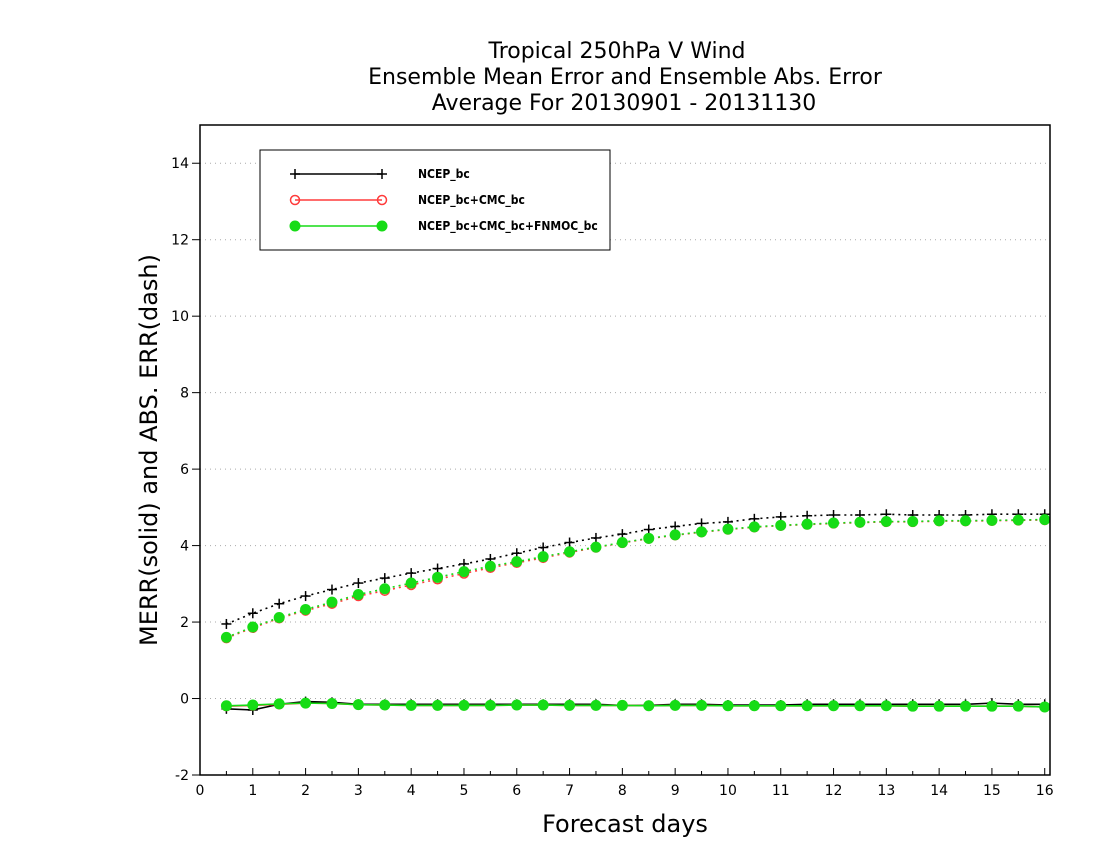 The width and height of the screenshot is (1100, 850). Describe the element at coordinates (184, 547) in the screenshot. I see `y-tick-label: 4` at that location.